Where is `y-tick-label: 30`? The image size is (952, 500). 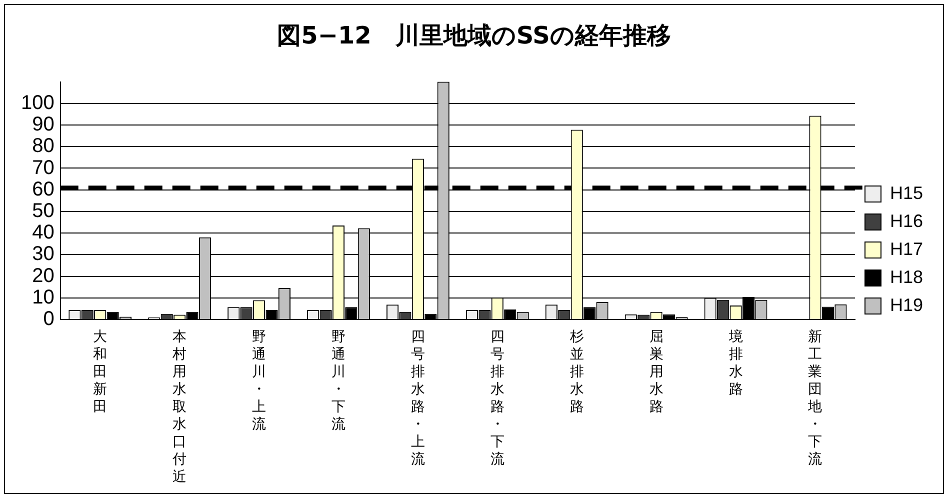
y-tick-label: 30 is located at coordinates (43, 254).